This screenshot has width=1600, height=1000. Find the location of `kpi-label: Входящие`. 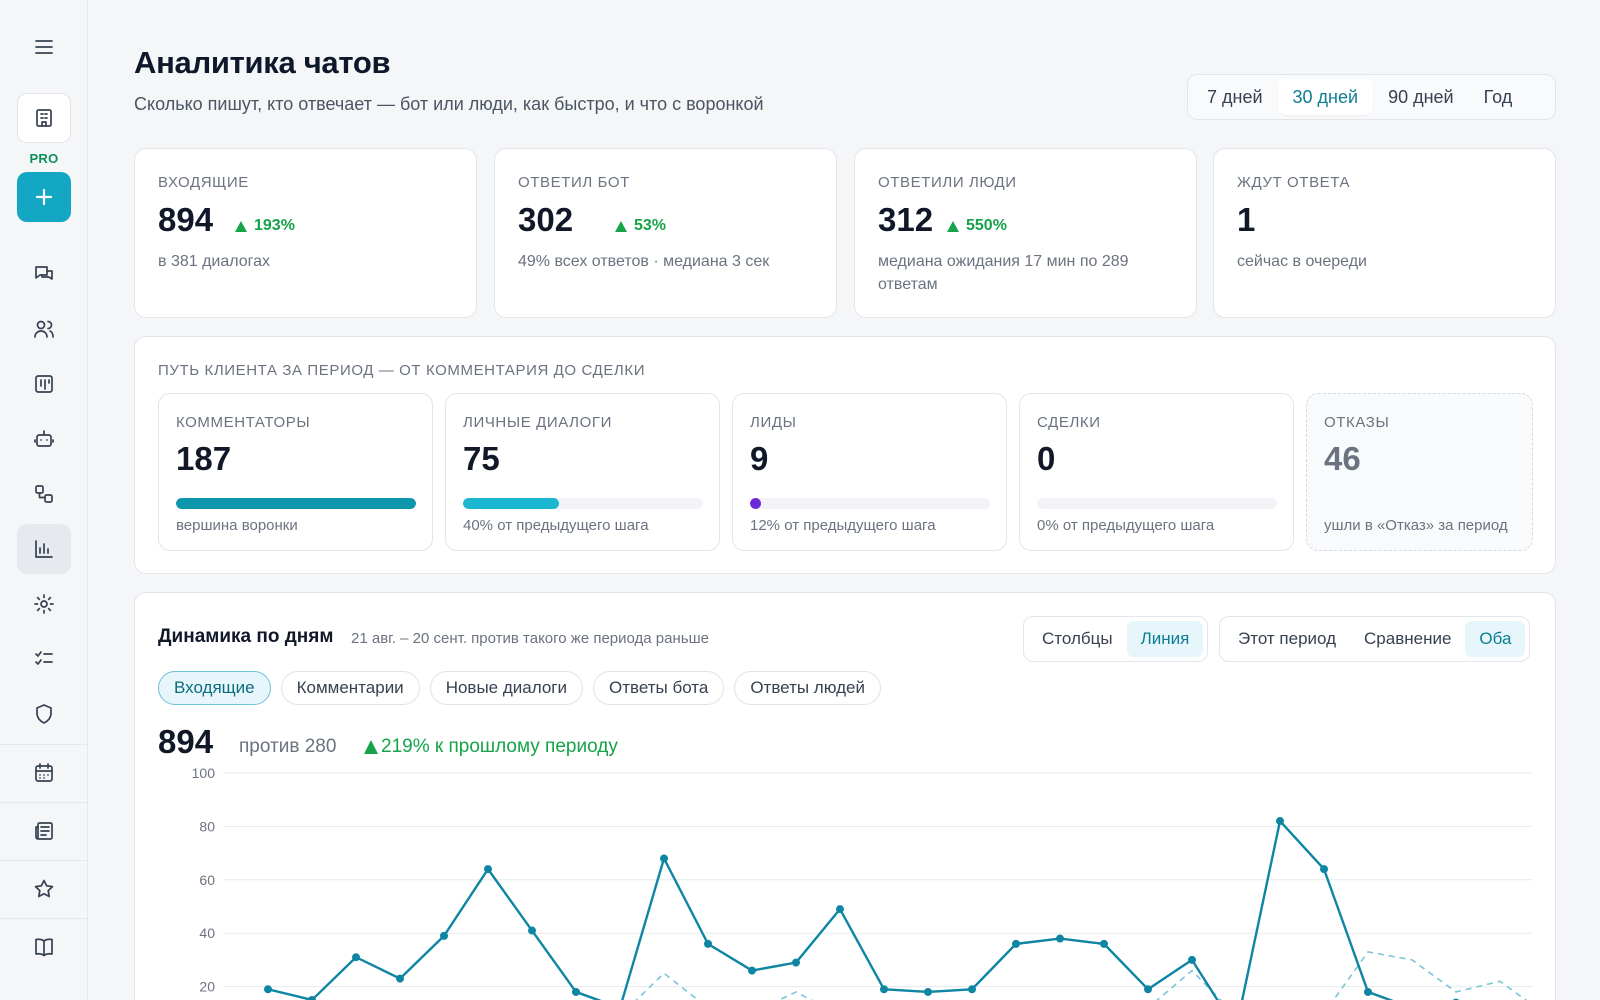

kpi-label: Входящие is located at coordinates (203, 182).